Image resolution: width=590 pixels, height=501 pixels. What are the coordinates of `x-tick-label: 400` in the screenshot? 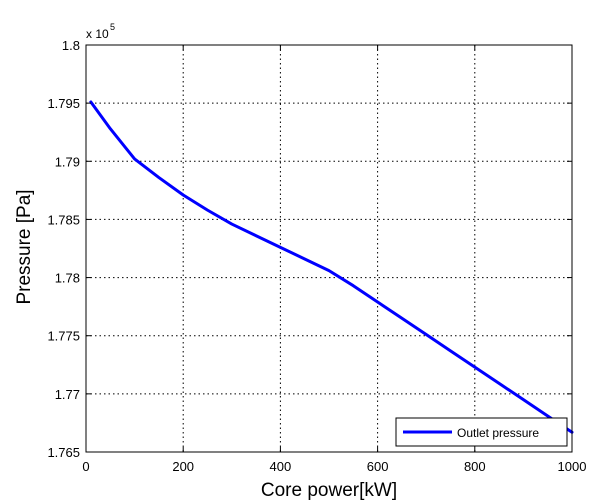 It's located at (281, 466).